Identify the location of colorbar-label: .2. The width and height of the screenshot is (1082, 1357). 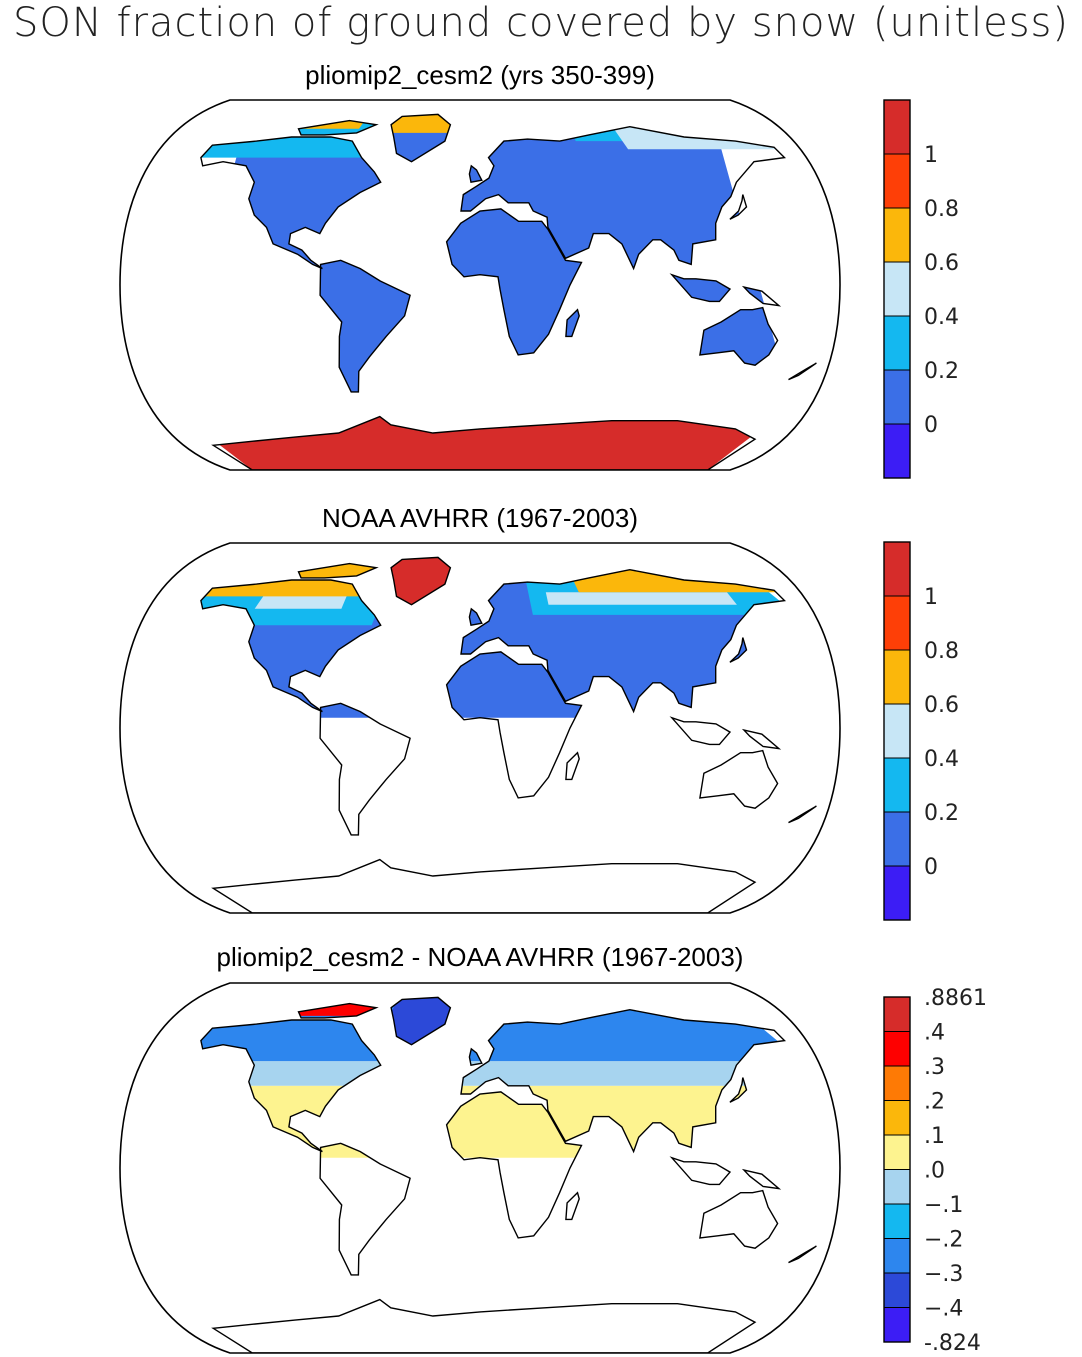
(934, 1102).